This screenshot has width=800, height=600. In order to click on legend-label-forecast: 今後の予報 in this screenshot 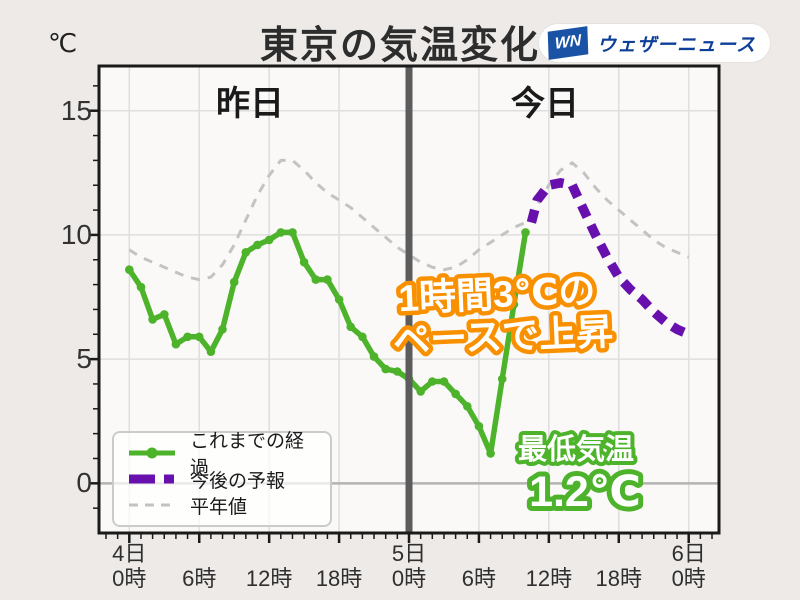, I will do `click(238, 481)`.